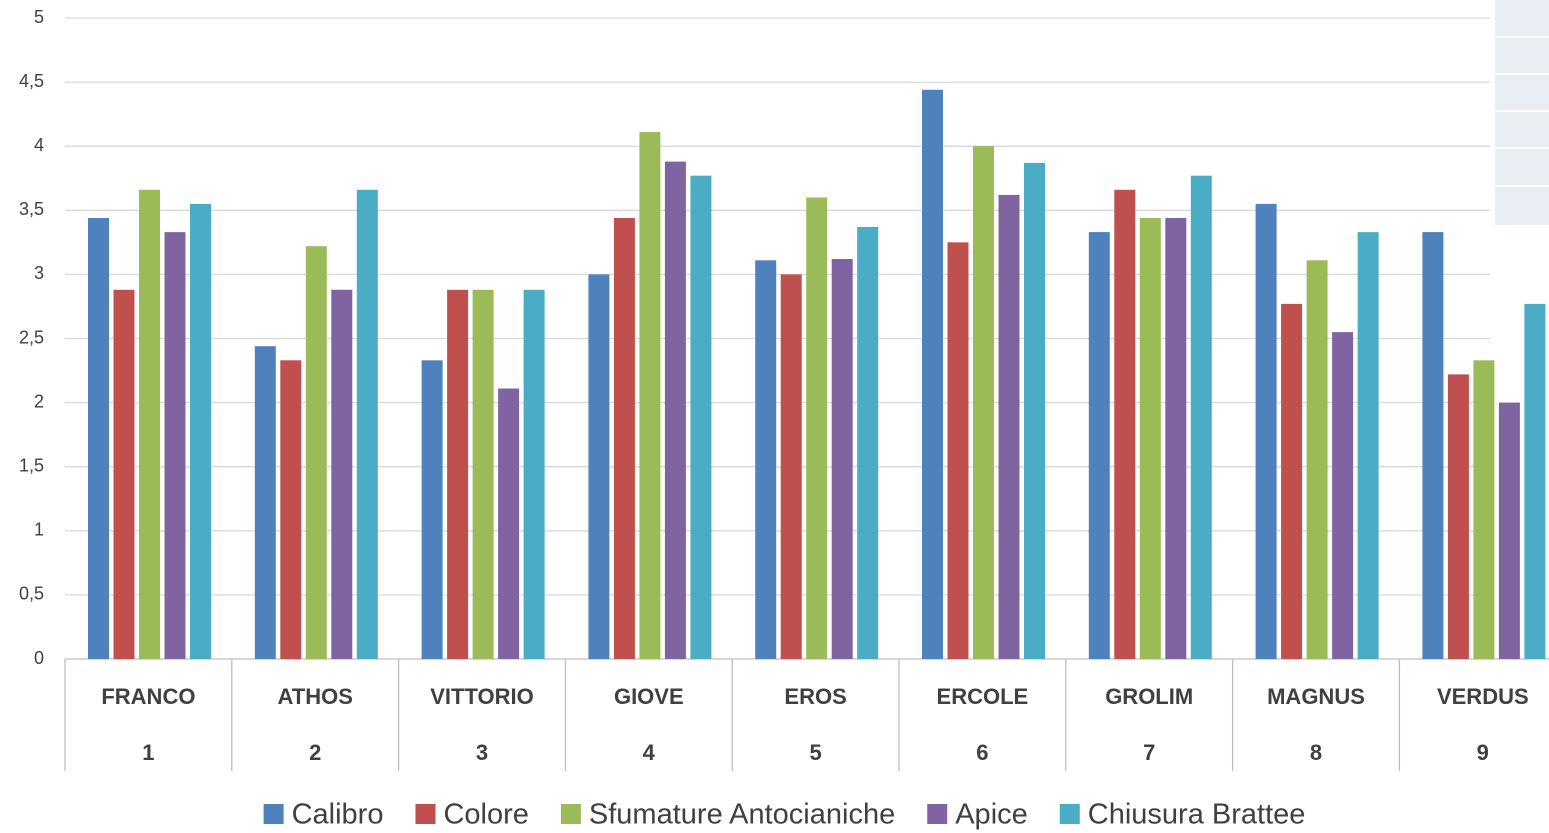 The height and width of the screenshot is (833, 1549). I want to click on side-panel, so click(1522, 112).